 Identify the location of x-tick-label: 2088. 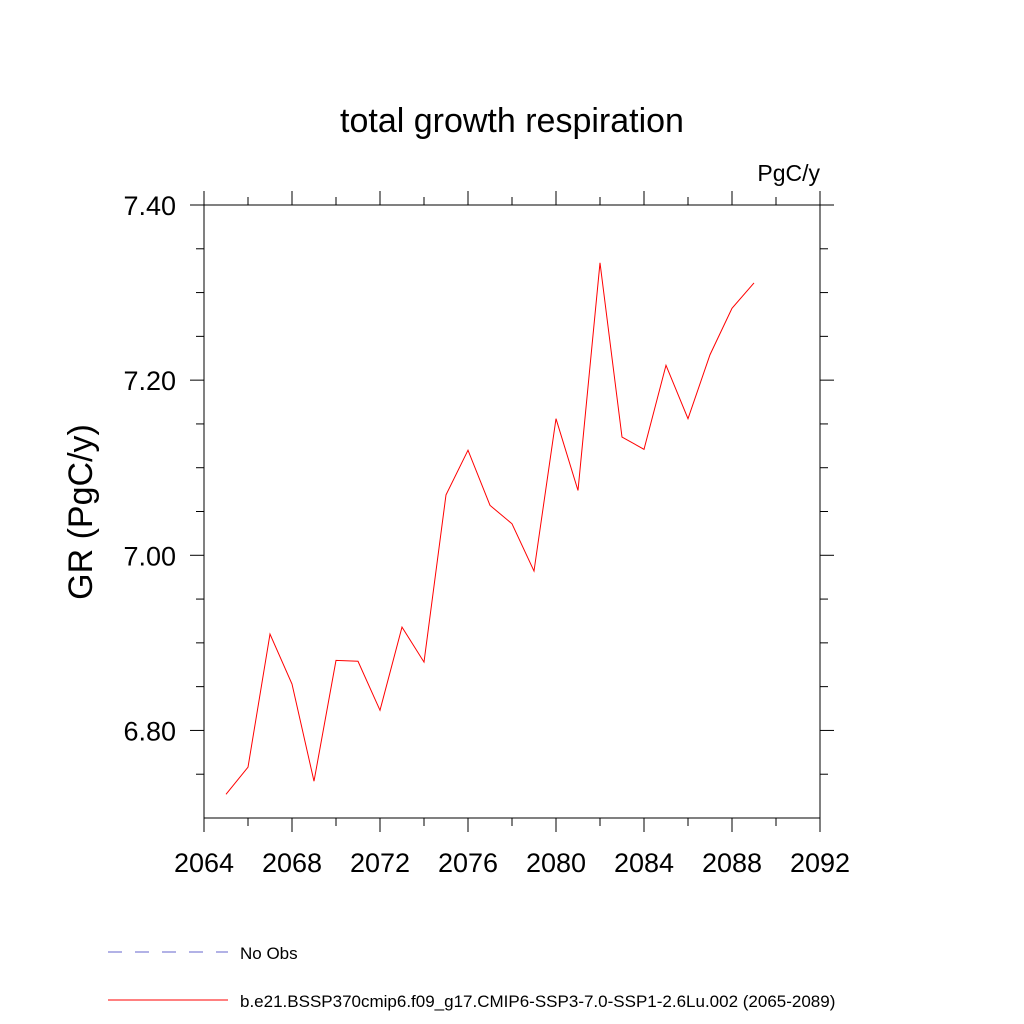
(732, 863).